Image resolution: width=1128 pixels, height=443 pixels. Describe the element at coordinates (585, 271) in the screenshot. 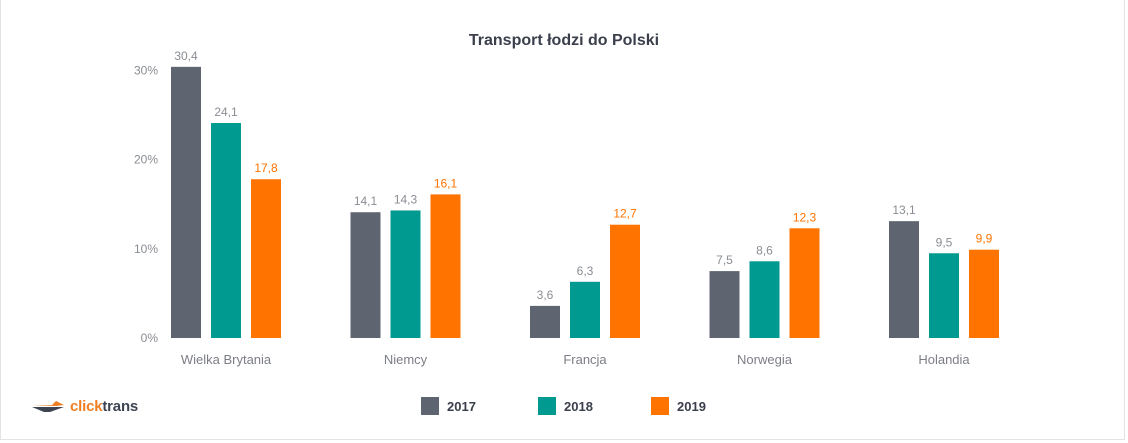

I see `data-label-2018-2: 6,3` at that location.